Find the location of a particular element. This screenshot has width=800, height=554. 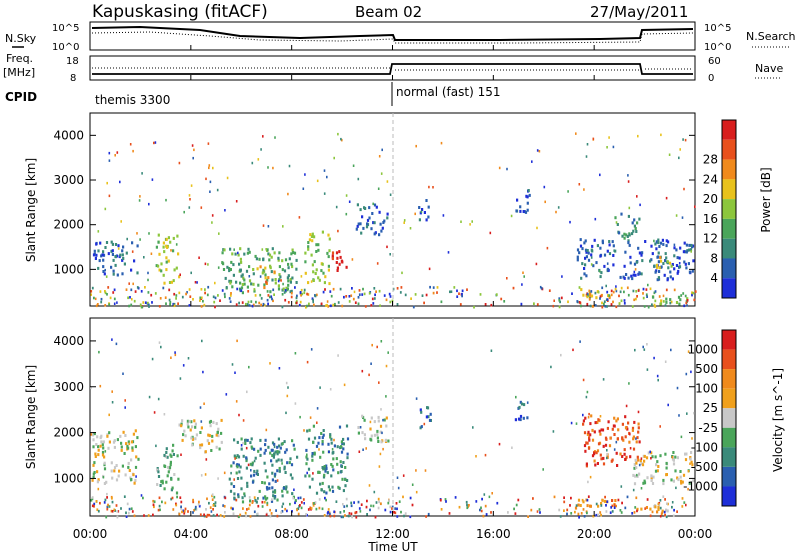

power-colorbar-swatch is located at coordinates (729, 209).